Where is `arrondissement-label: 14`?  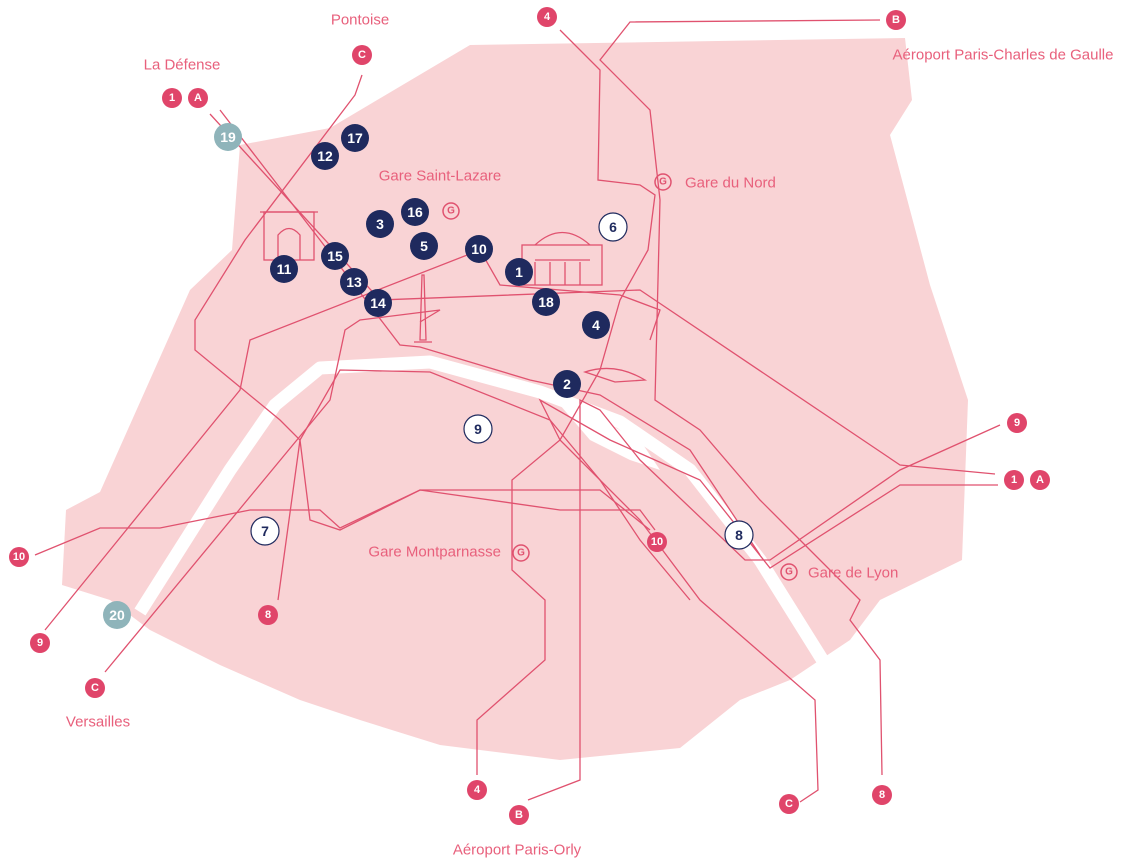 arrondissement-label: 14 is located at coordinates (378, 303).